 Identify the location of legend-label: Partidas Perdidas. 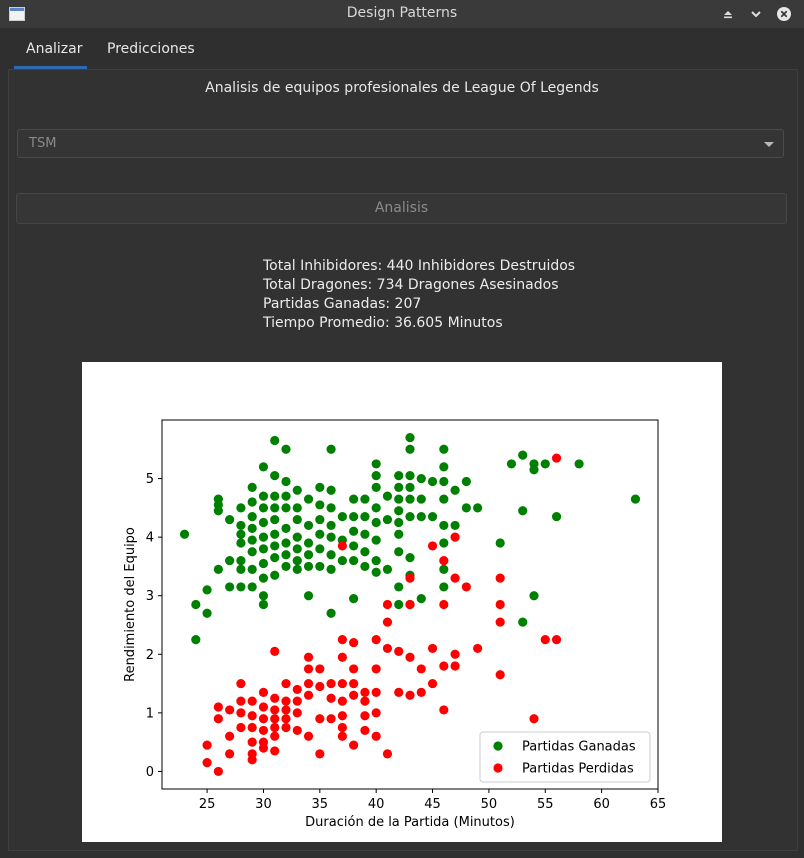
(578, 769).